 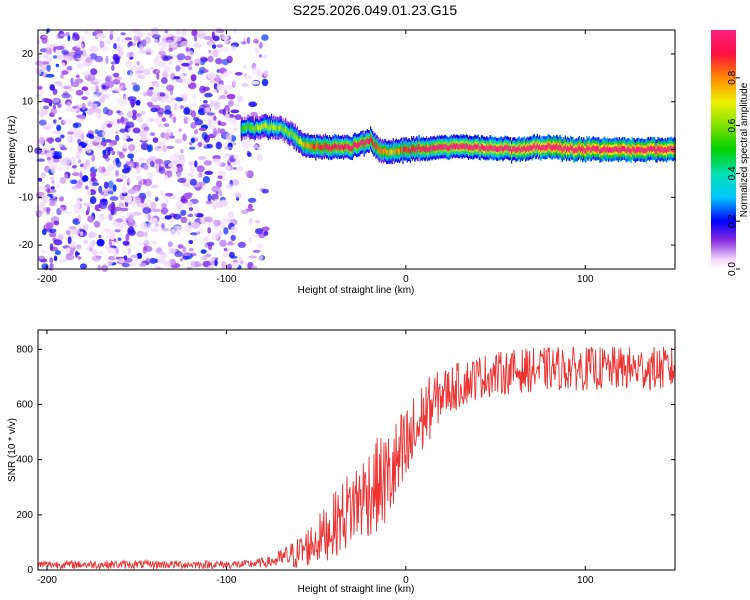 I want to click on y-tick-label: 800, so click(x=24, y=349).